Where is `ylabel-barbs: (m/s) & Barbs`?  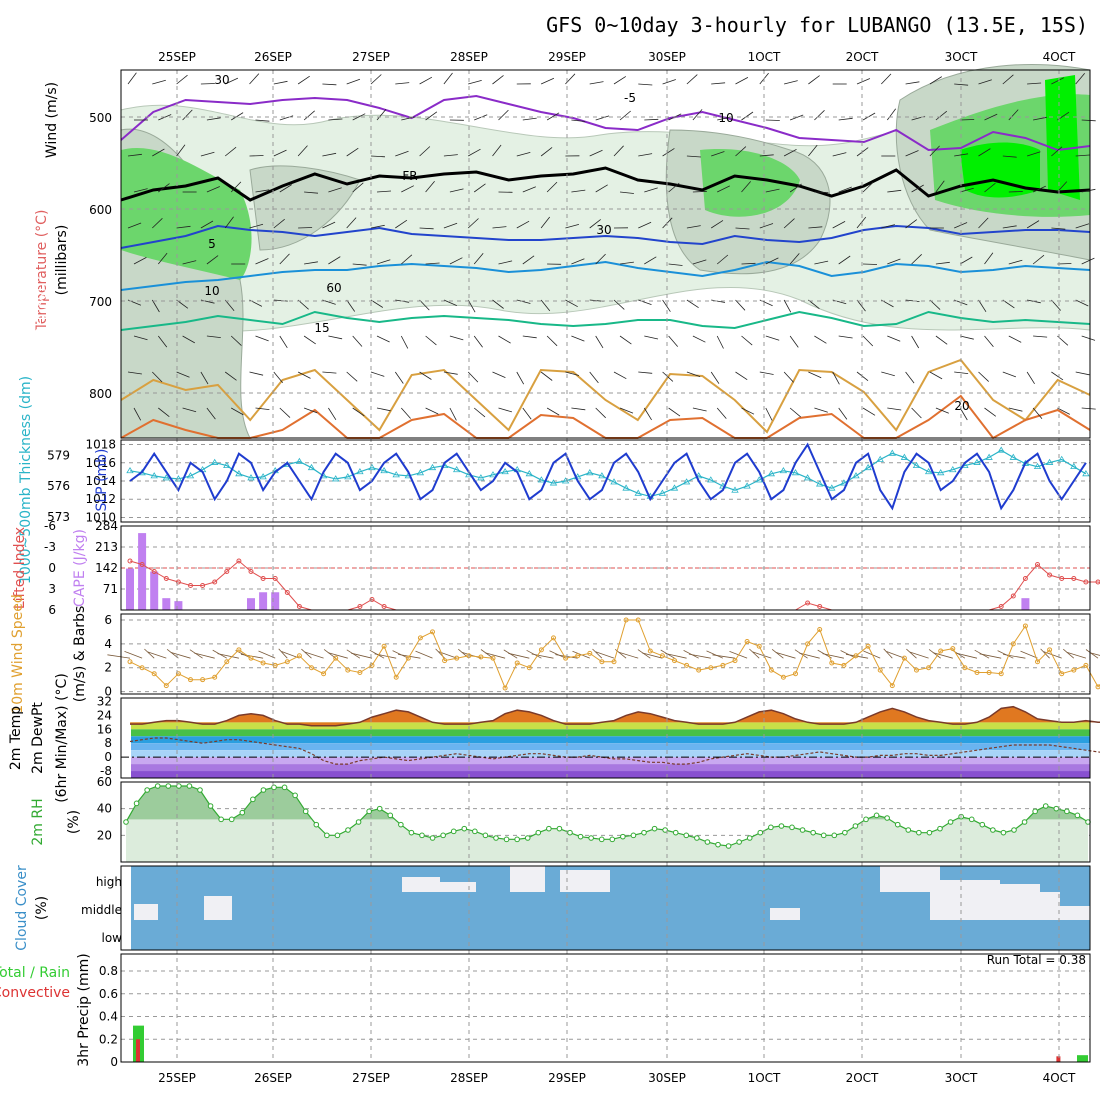
ylabel-barbs: (m/s) & Barbs is located at coordinates (80, 654).